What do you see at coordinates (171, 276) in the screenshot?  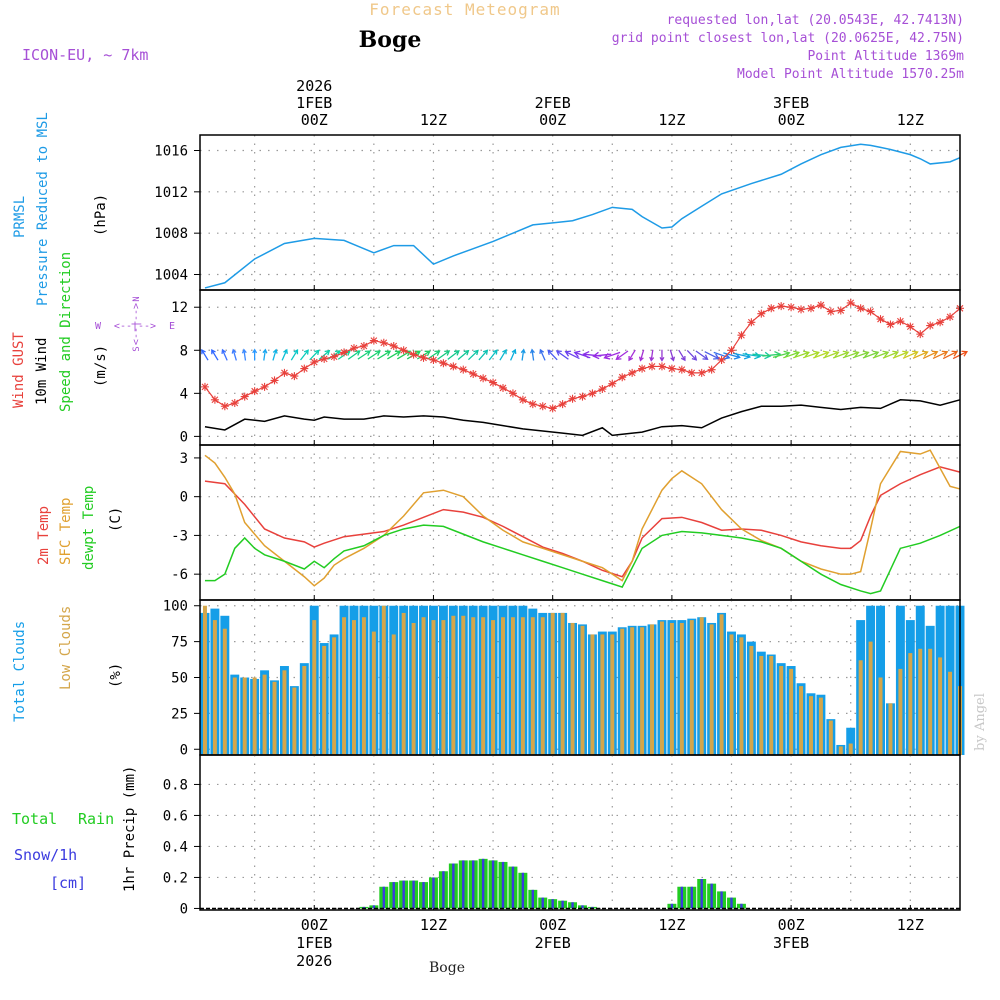 I see `y-tick-label: 1004` at bounding box center [171, 276].